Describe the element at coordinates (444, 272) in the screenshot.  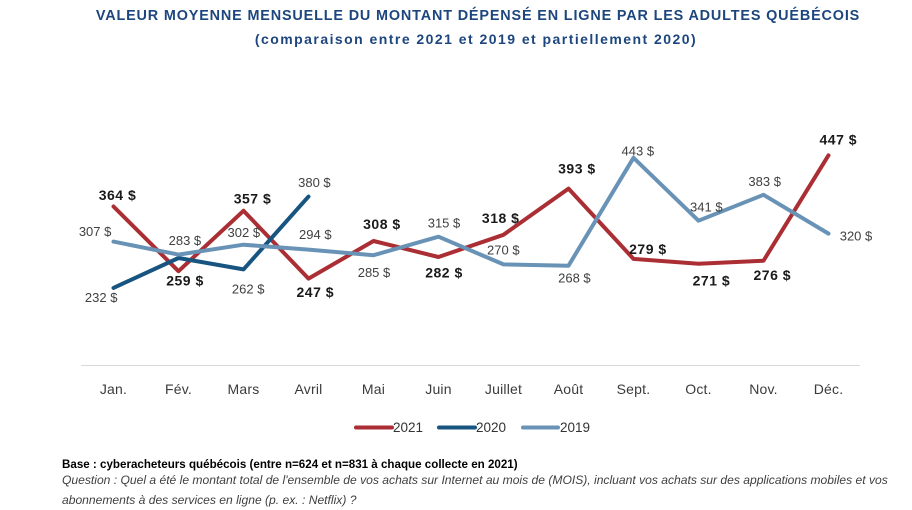
I see `svg-text: 282 $` at that location.